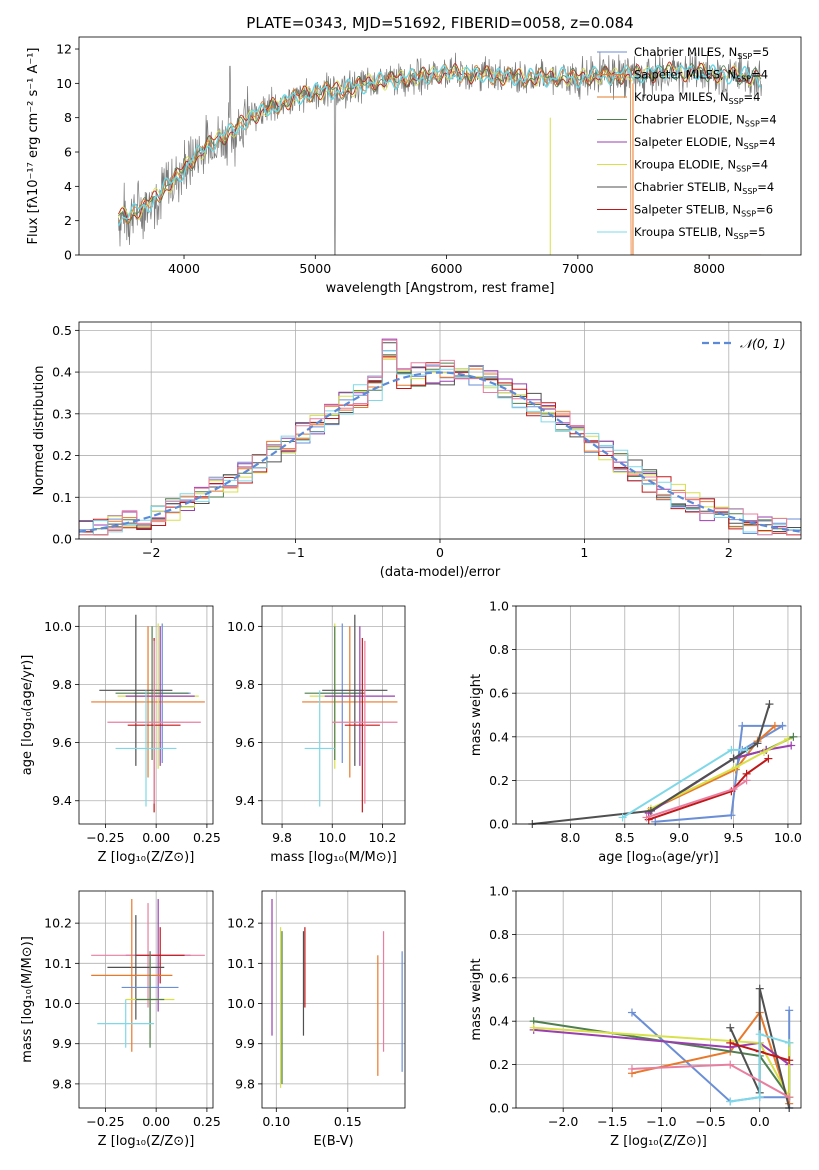 The image size is (819, 1170). Describe the element at coordinates (282, 837) in the screenshot. I see `x-tick-label: 9.8` at that location.